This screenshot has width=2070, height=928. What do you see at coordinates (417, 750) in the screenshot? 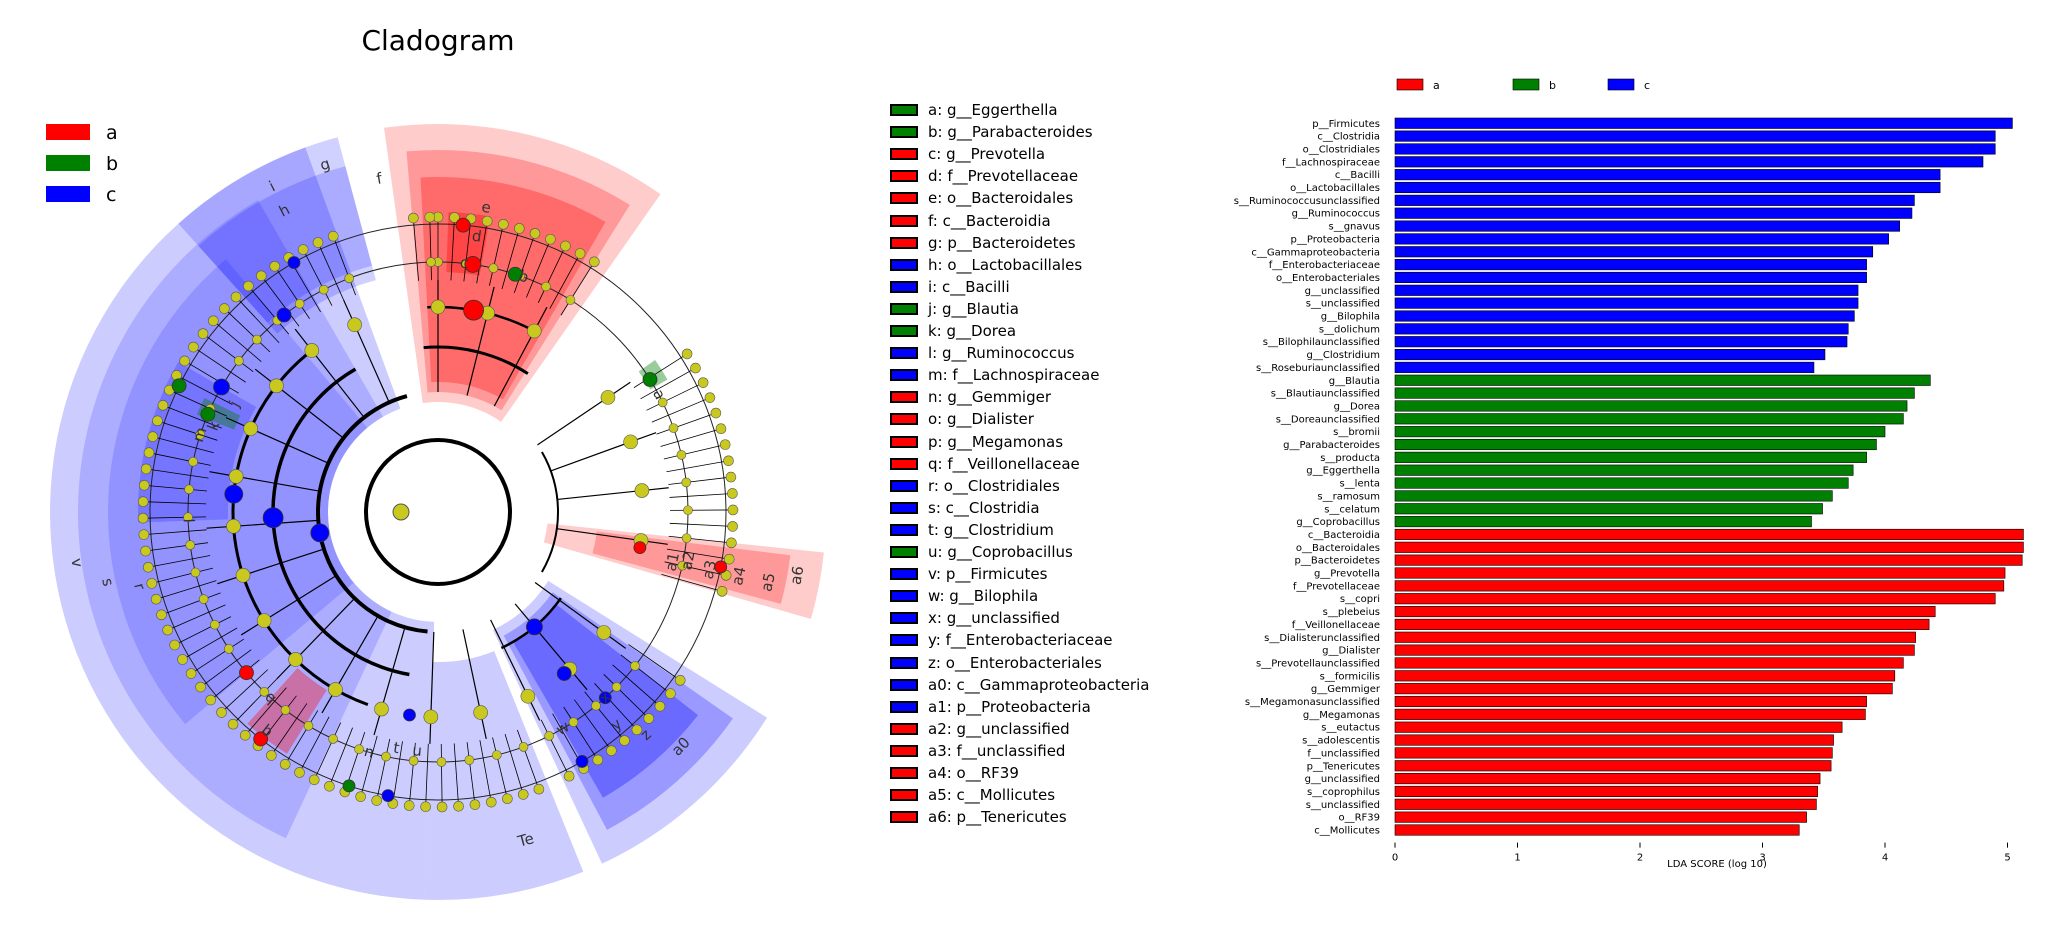
I see `clade-letter-label: u` at bounding box center [417, 750].